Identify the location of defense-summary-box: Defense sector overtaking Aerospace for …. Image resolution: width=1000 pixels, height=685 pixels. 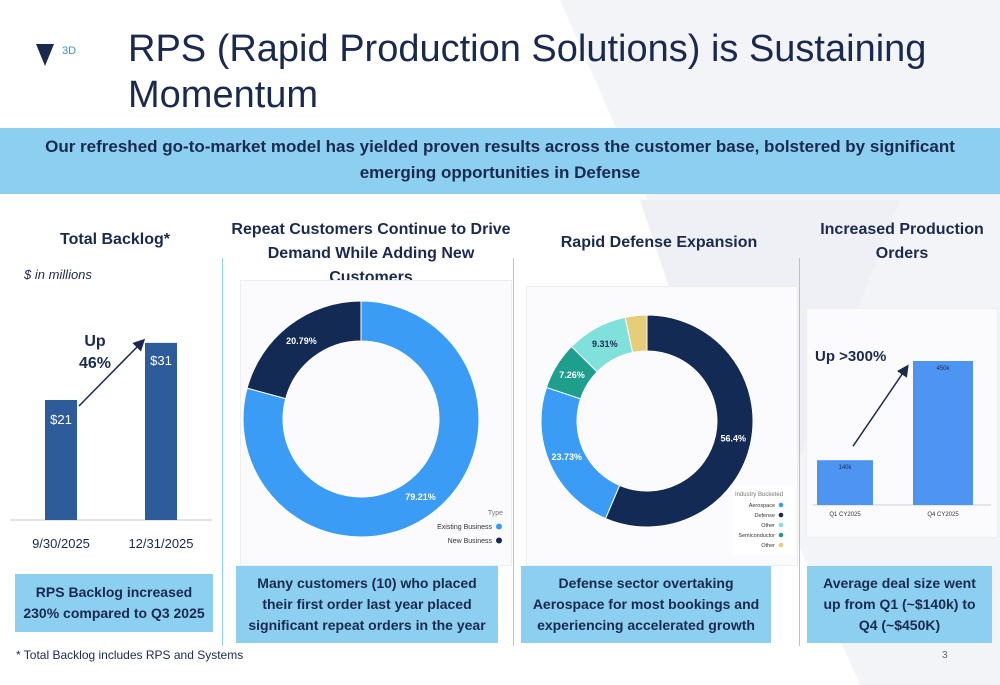
(646, 604).